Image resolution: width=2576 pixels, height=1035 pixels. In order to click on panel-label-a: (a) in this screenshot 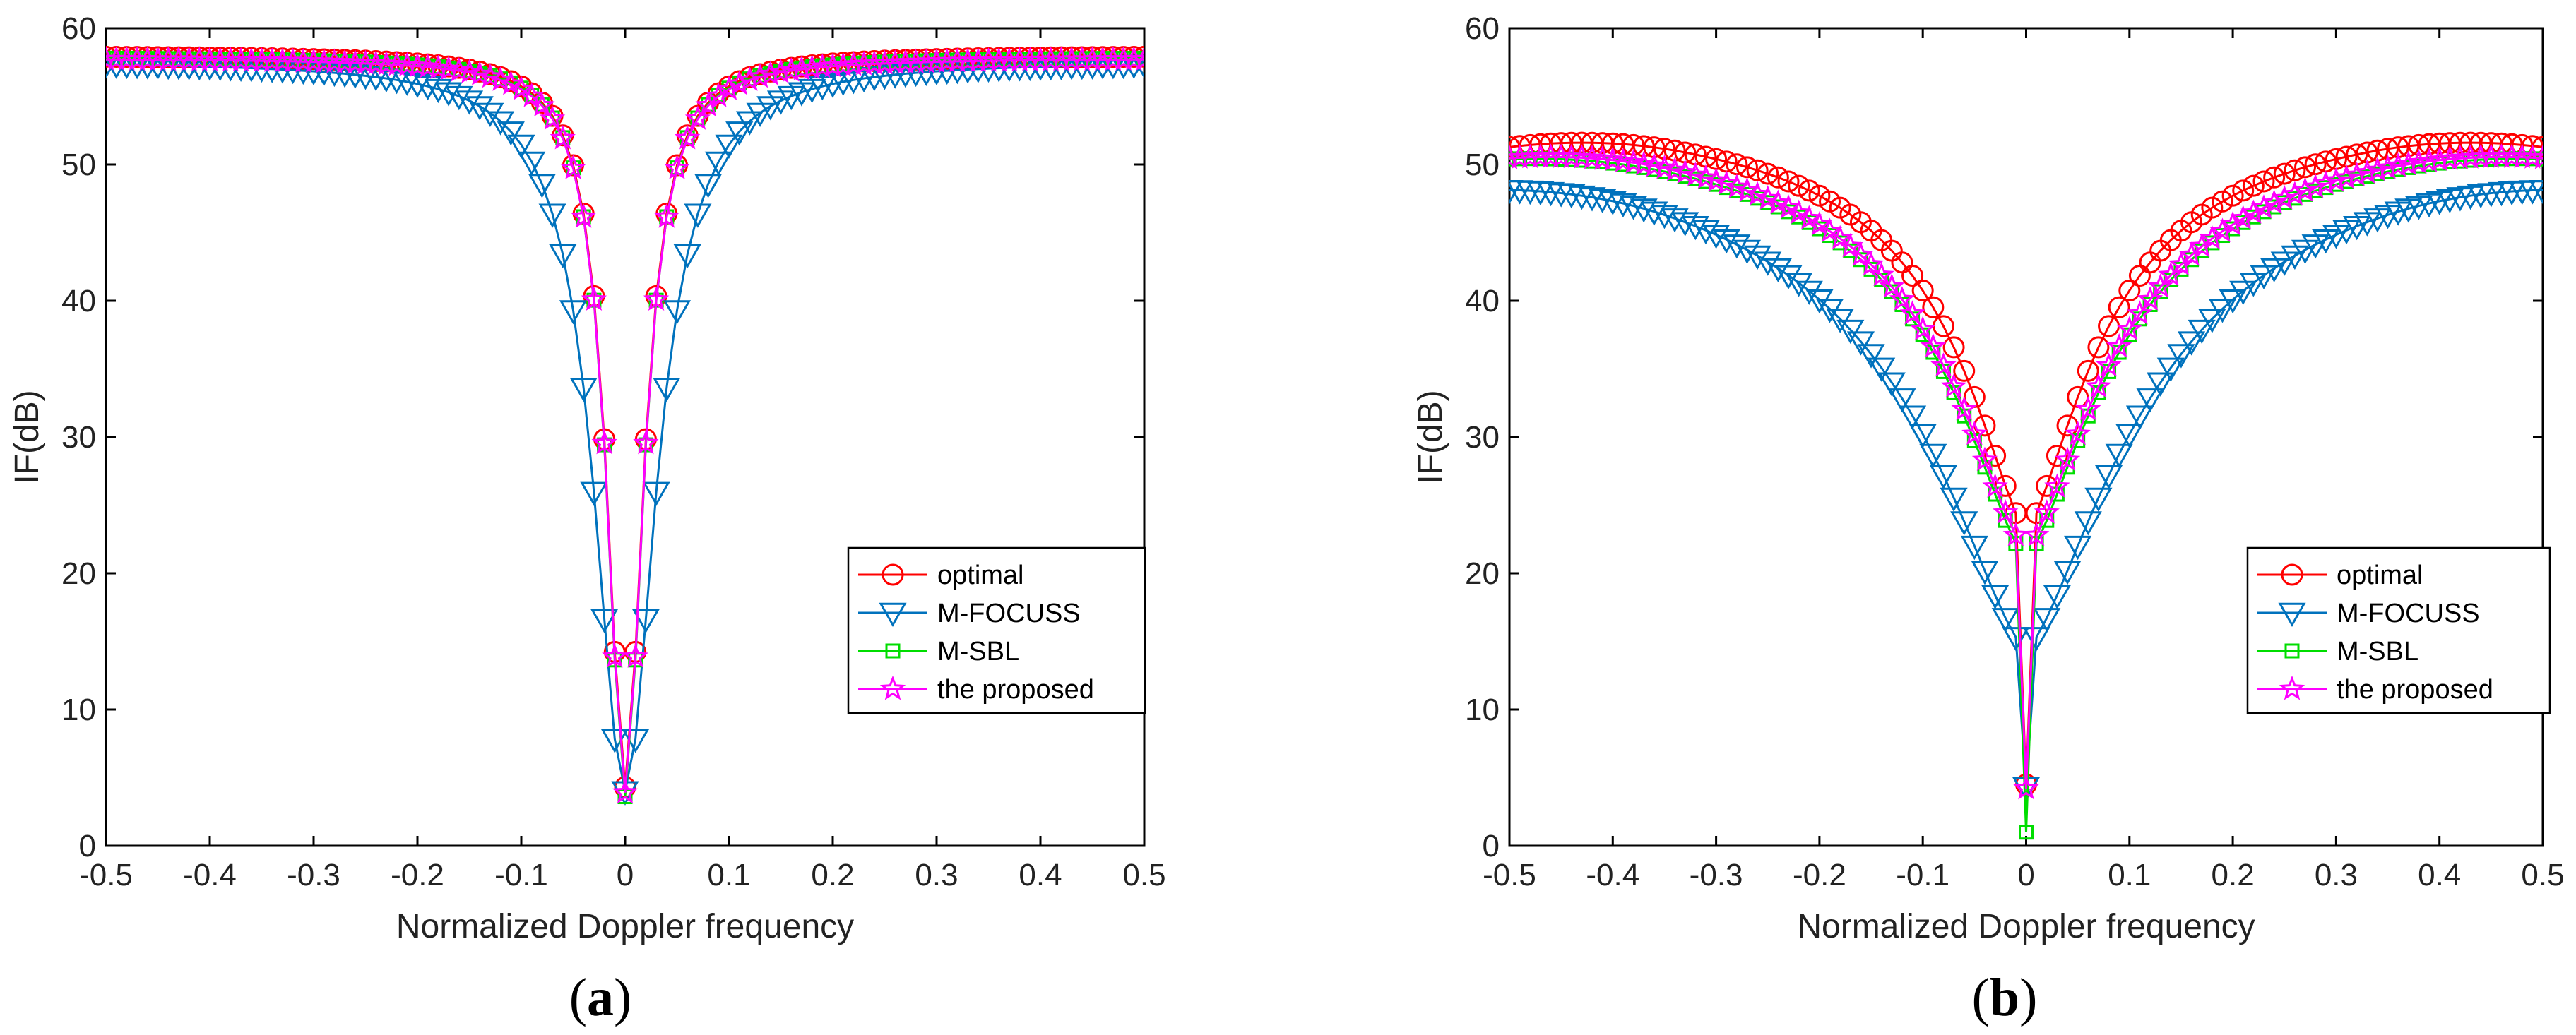, I will do `click(600, 997)`.